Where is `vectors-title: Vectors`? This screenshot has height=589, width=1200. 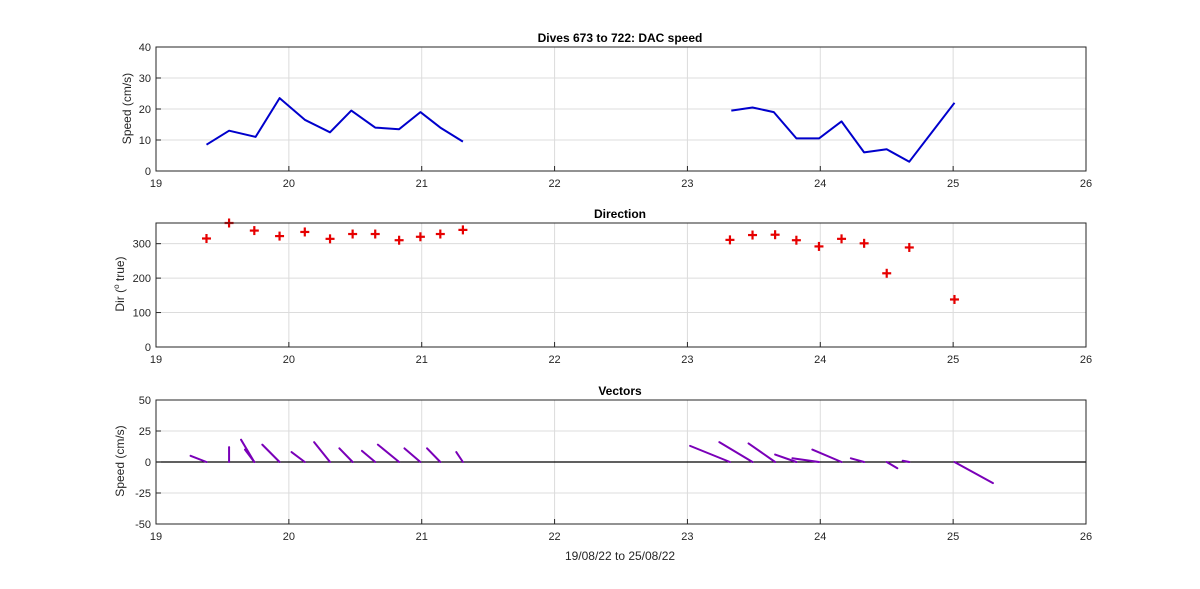 vectors-title: Vectors is located at coordinates (620, 391).